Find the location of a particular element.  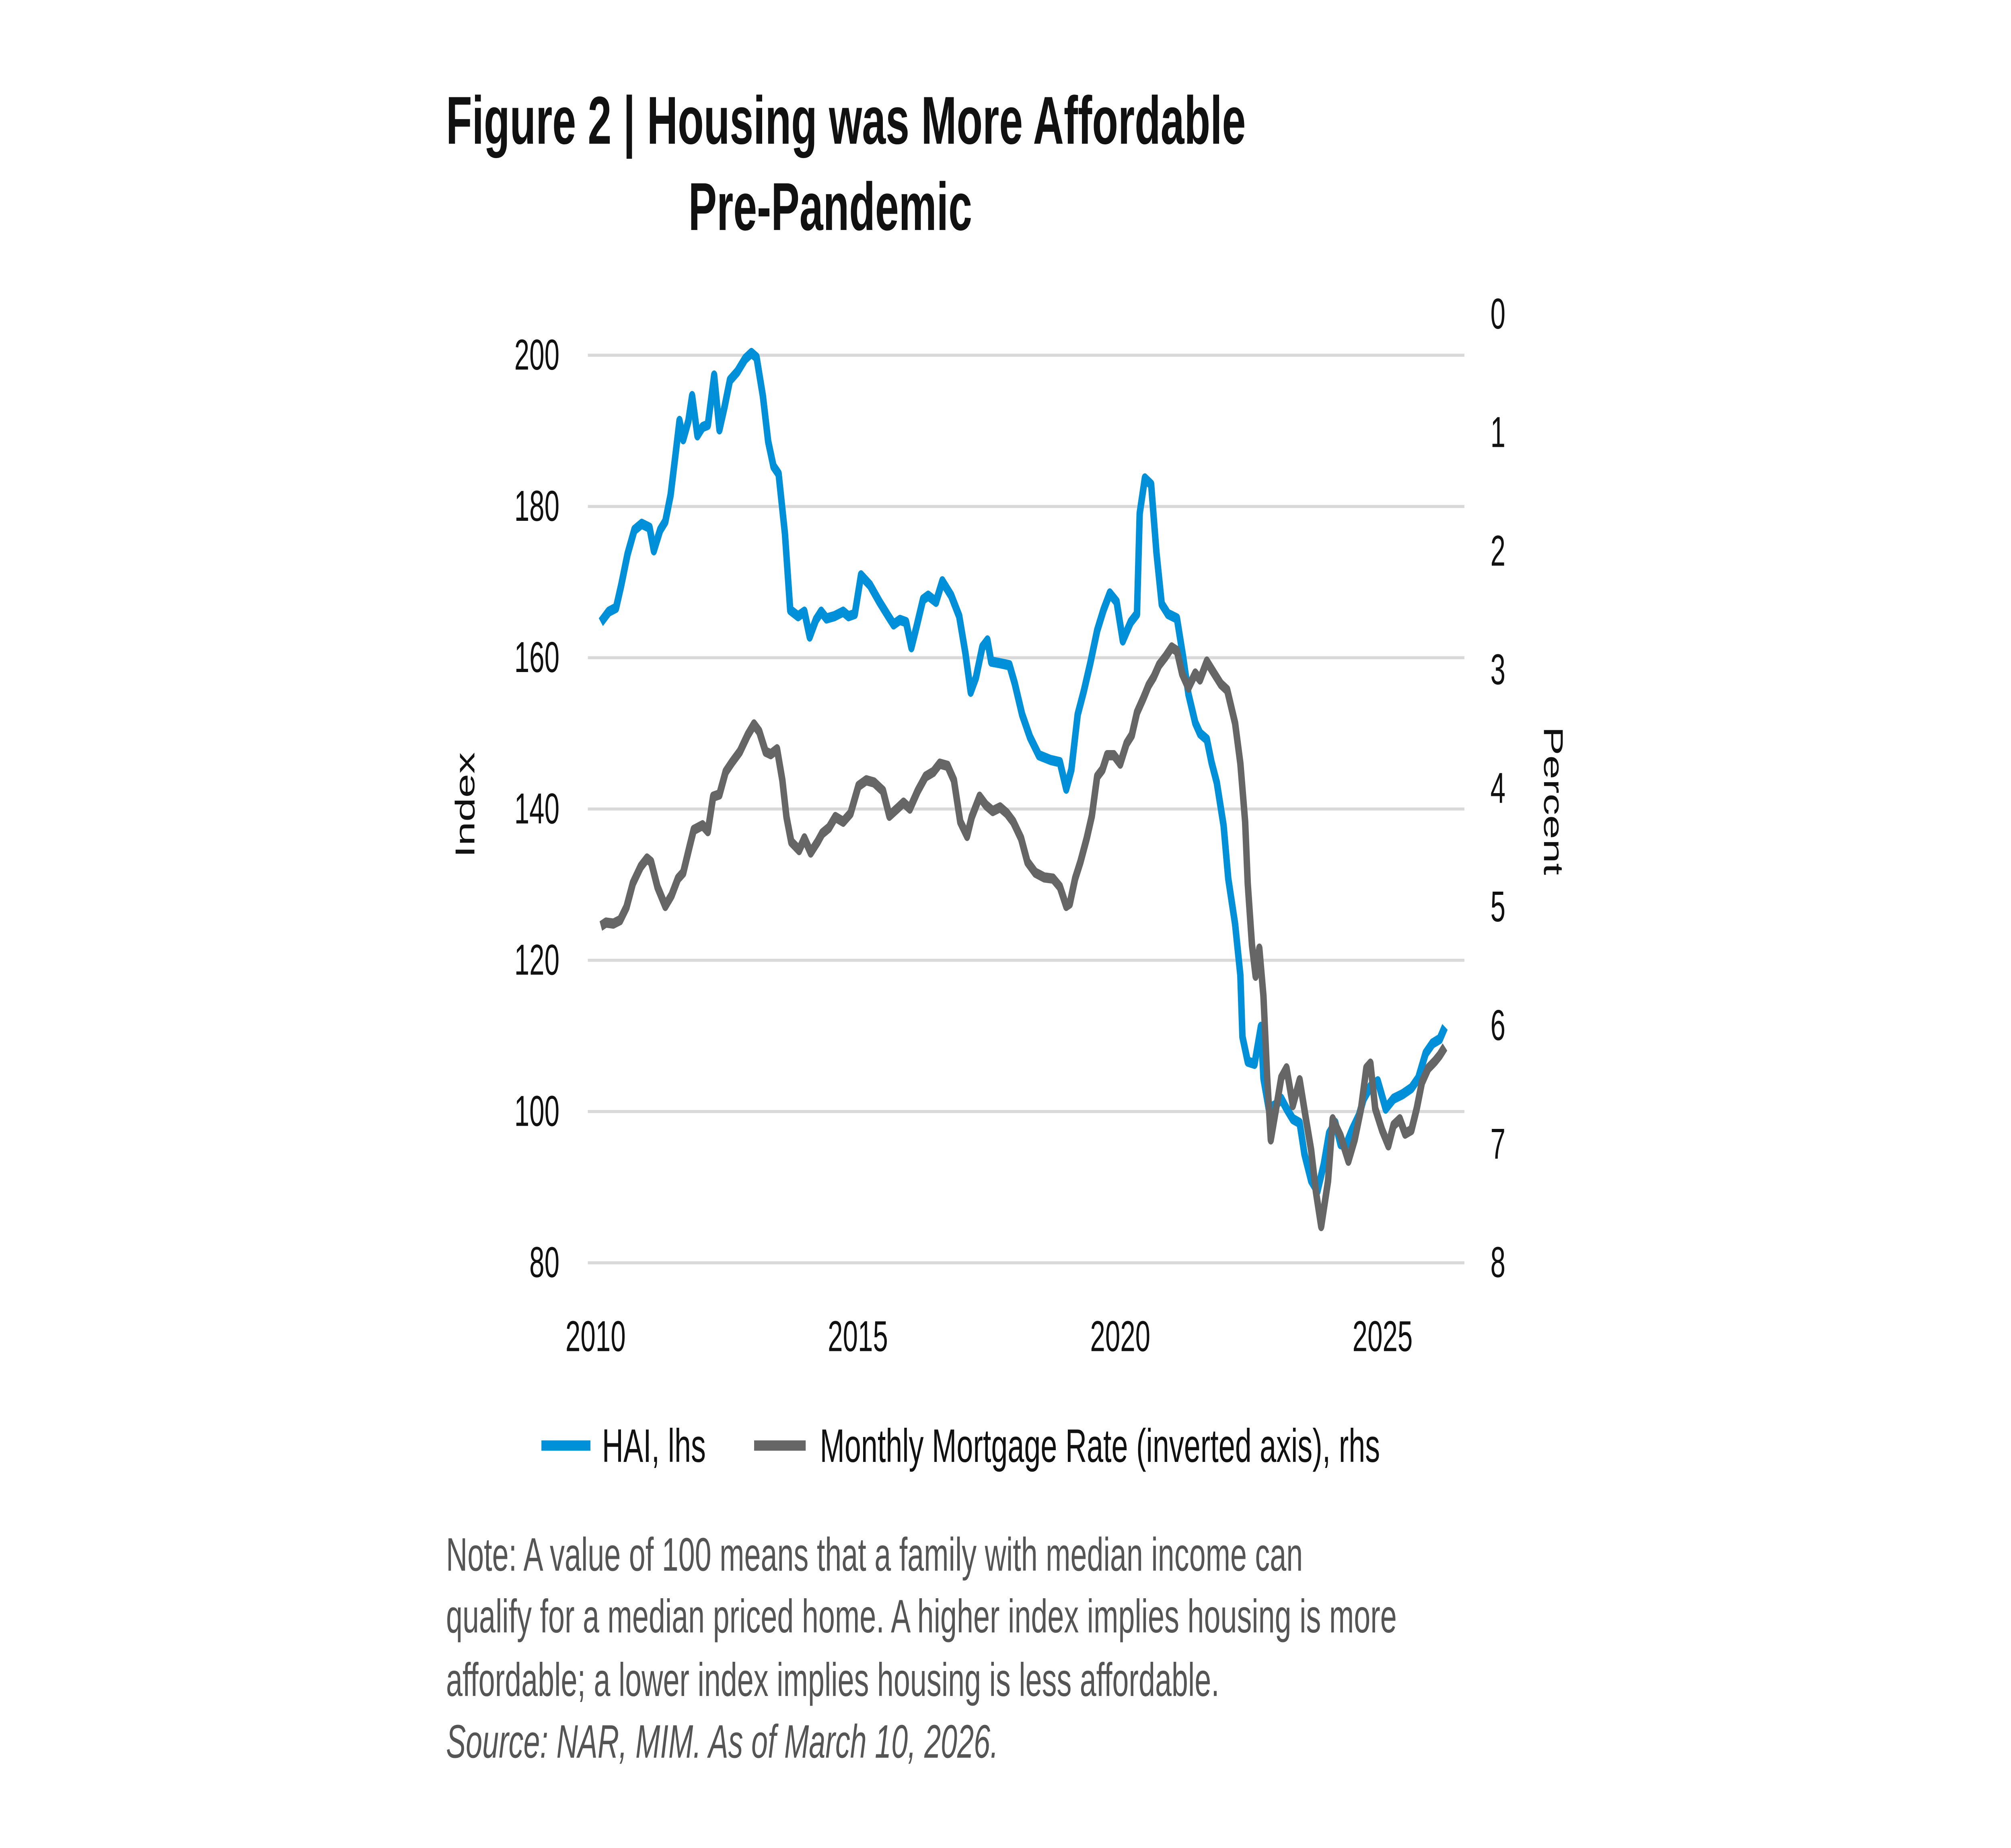

left-tick-label: 200 is located at coordinates (536, 355).